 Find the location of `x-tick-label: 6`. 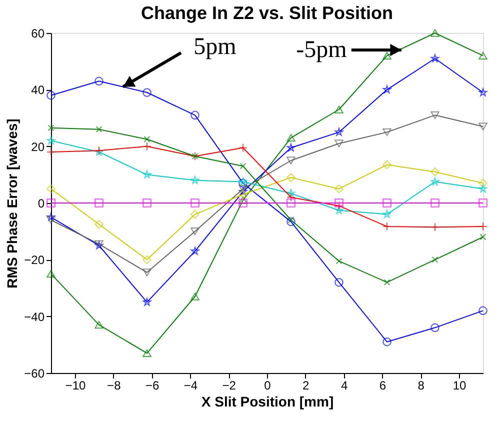

x-tick-label: 6 is located at coordinates (382, 385).